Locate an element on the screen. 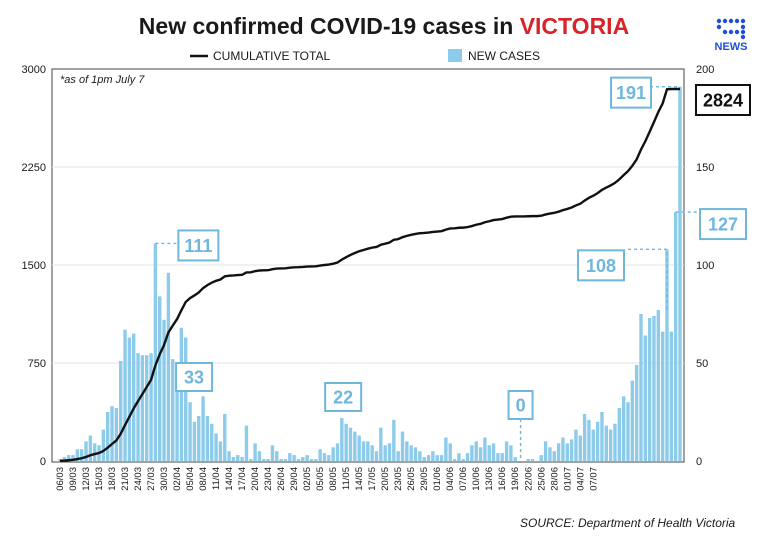 The height and width of the screenshot is (540, 768). left-axis: 0 750 1500 2250 3000 is located at coordinates (34, 266).